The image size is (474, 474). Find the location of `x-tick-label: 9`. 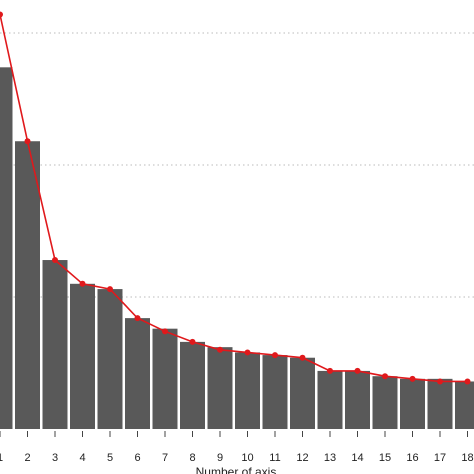

x-tick-label: 9 is located at coordinates (220, 458).